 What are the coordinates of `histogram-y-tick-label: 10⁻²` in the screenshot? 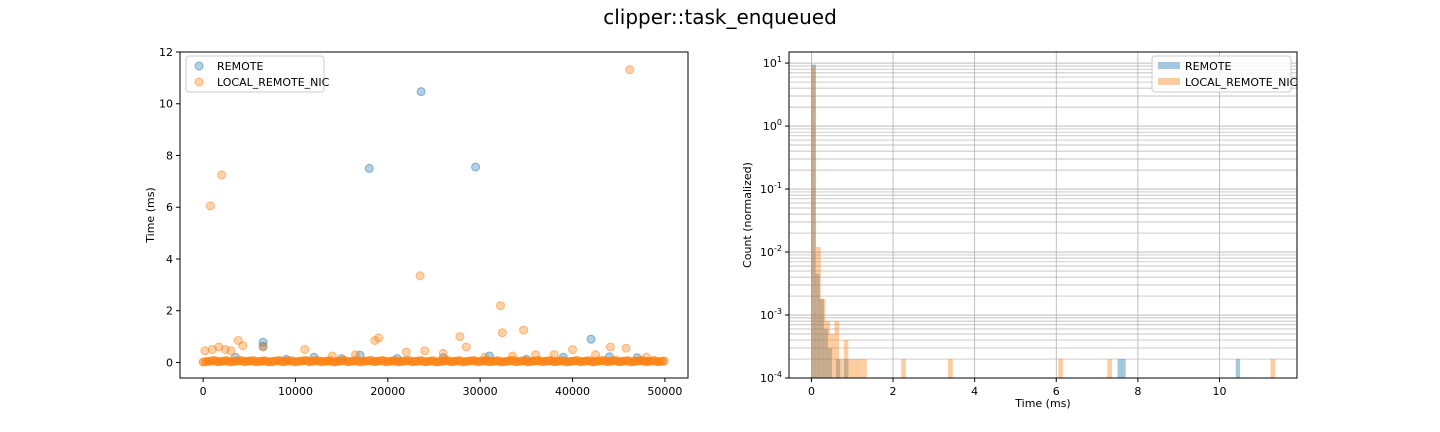 It's located at (771, 251).